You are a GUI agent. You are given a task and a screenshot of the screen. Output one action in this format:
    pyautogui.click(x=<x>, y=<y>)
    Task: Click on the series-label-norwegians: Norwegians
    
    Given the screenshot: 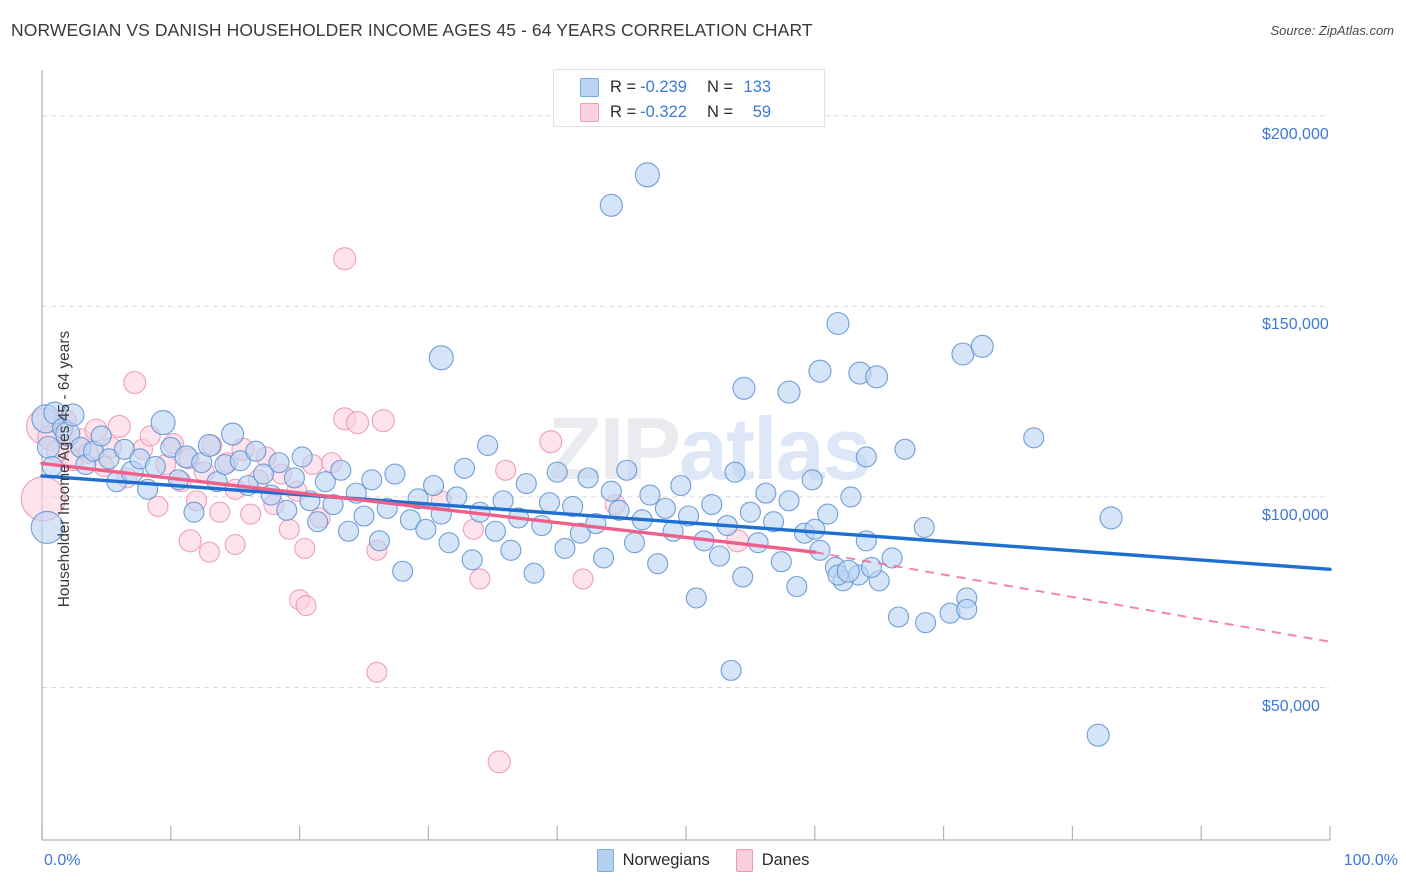 What is the action you would take?
    pyautogui.click(x=666, y=860)
    